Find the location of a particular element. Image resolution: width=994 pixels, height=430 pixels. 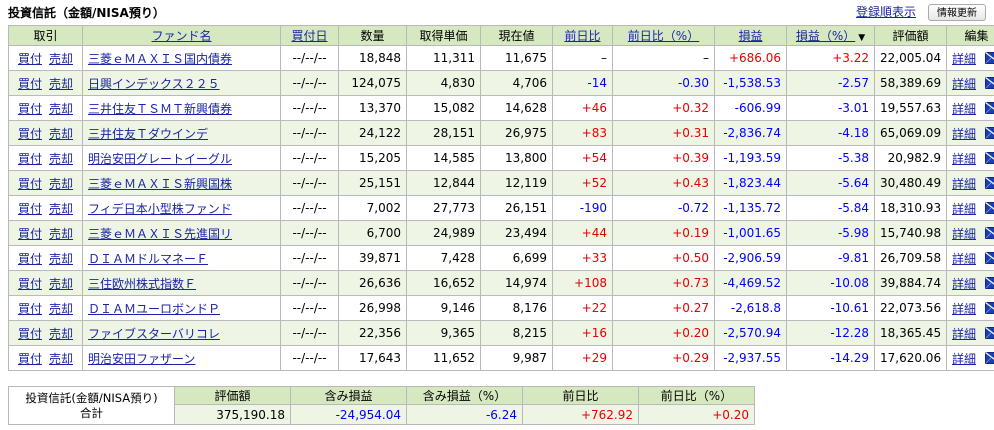

market-value: 20,982.9 is located at coordinates (910, 158).